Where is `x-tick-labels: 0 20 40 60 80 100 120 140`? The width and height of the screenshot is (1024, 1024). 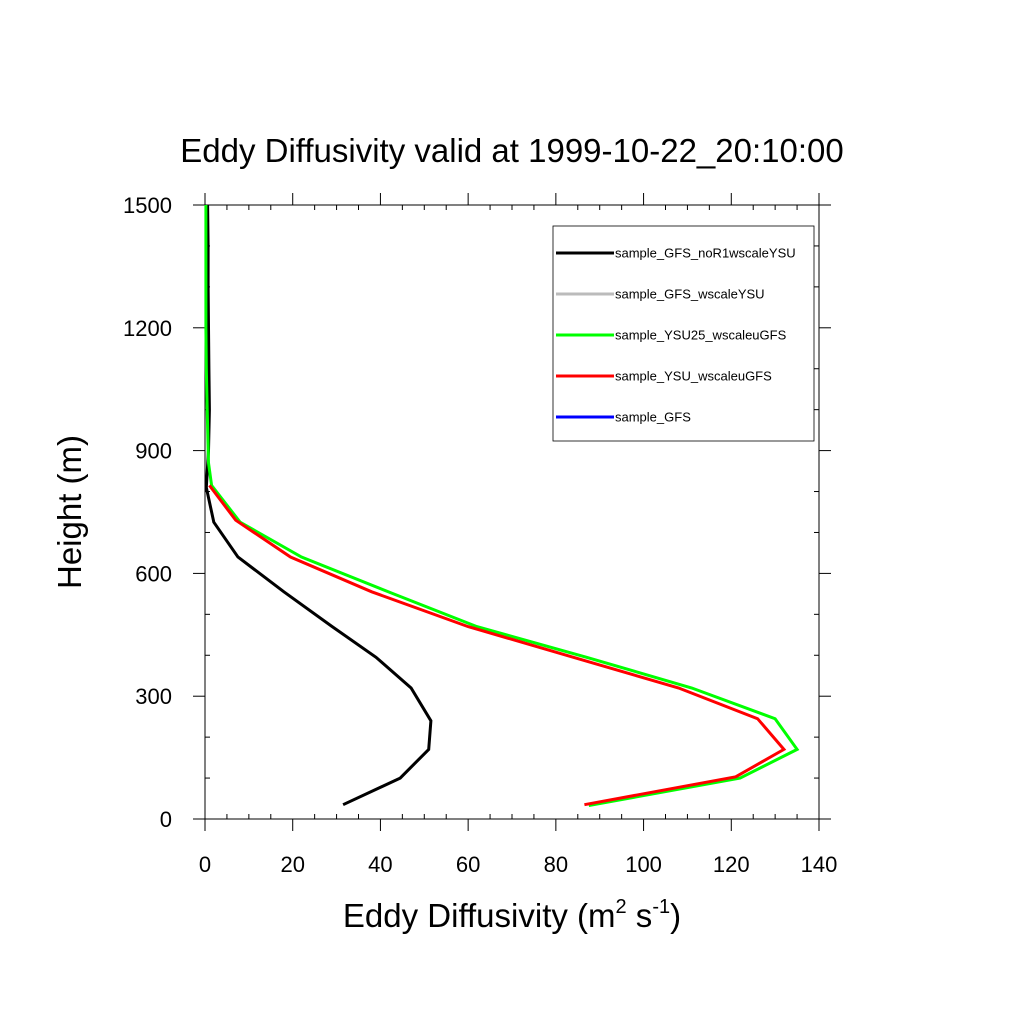 x-tick-labels: 0 20 40 60 80 100 120 140 is located at coordinates (518, 864).